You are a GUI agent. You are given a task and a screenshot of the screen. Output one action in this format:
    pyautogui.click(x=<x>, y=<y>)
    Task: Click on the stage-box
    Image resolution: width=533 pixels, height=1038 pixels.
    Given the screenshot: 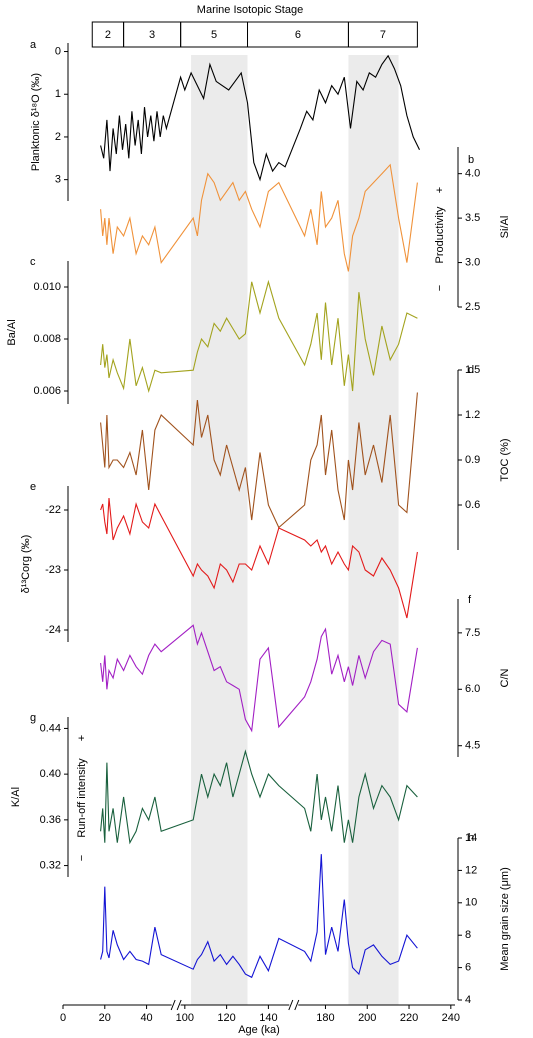 What is the action you would take?
    pyautogui.click(x=382, y=34)
    